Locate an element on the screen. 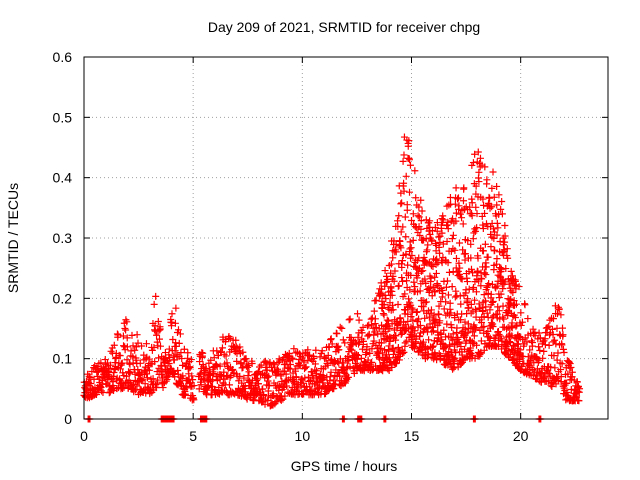  x-tick-label: 10 is located at coordinates (303, 436).